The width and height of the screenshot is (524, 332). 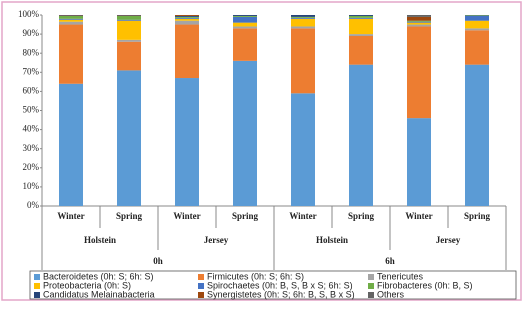 What do you see at coordinates (87, 285) in the screenshot?
I see `legend-label: Proteobacteria (0h: S)` at bounding box center [87, 285].